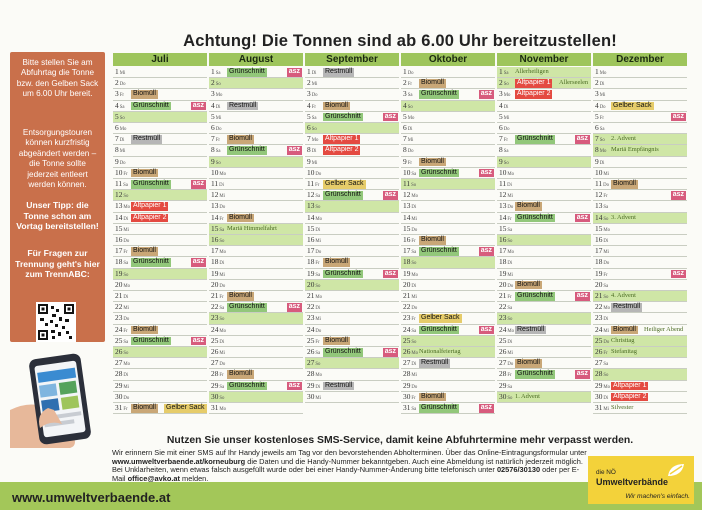 Image resolution: width=702 pixels, height=510 pixels. What do you see at coordinates (314, 351) in the screenshot?
I see `day-number: 26Sa` at bounding box center [314, 351].